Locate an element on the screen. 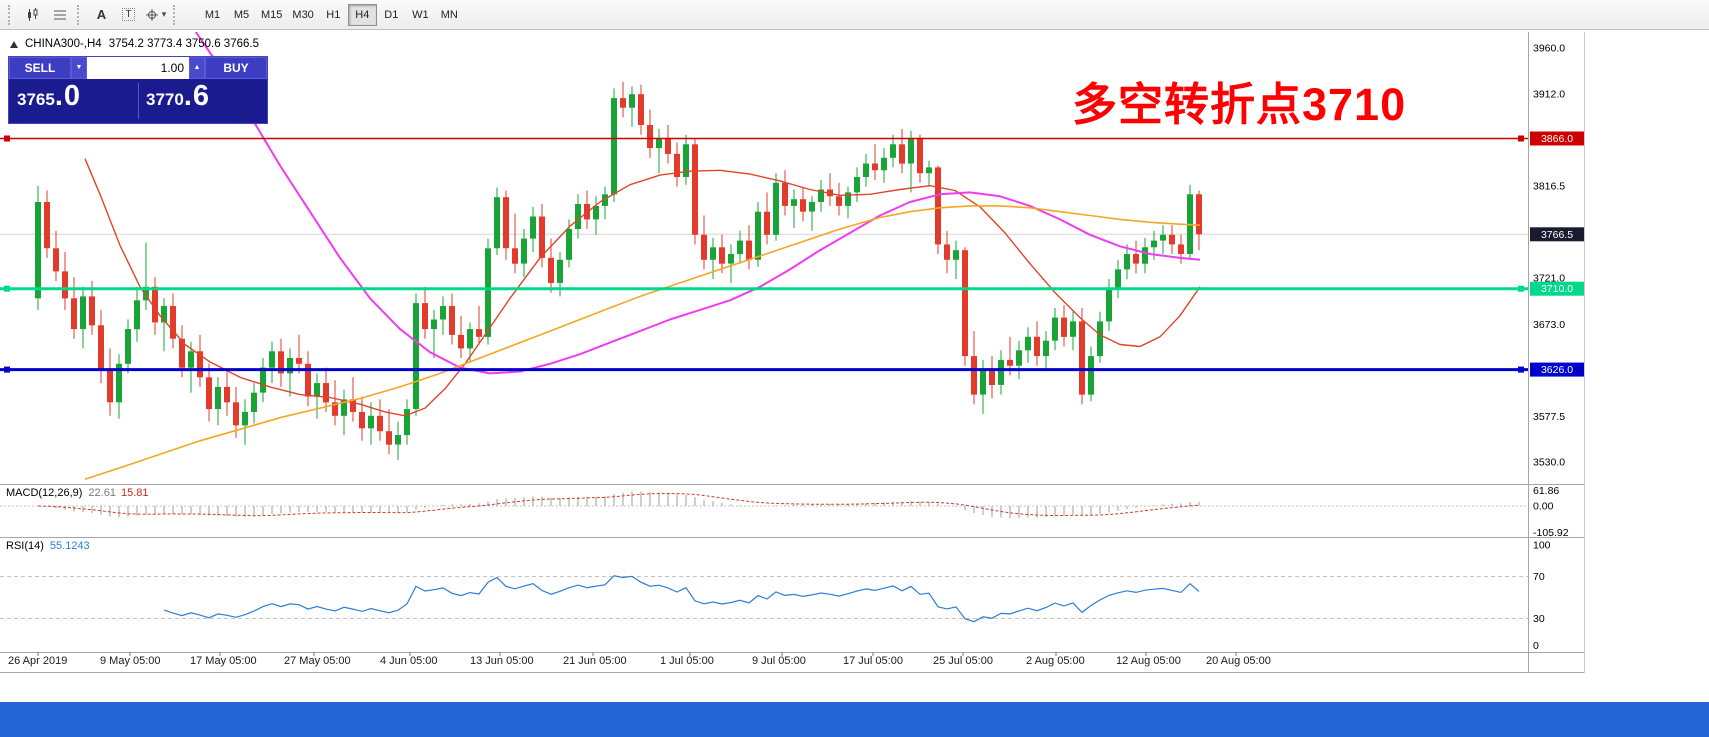  rsi-axis-label: 100 is located at coordinates (1542, 546).